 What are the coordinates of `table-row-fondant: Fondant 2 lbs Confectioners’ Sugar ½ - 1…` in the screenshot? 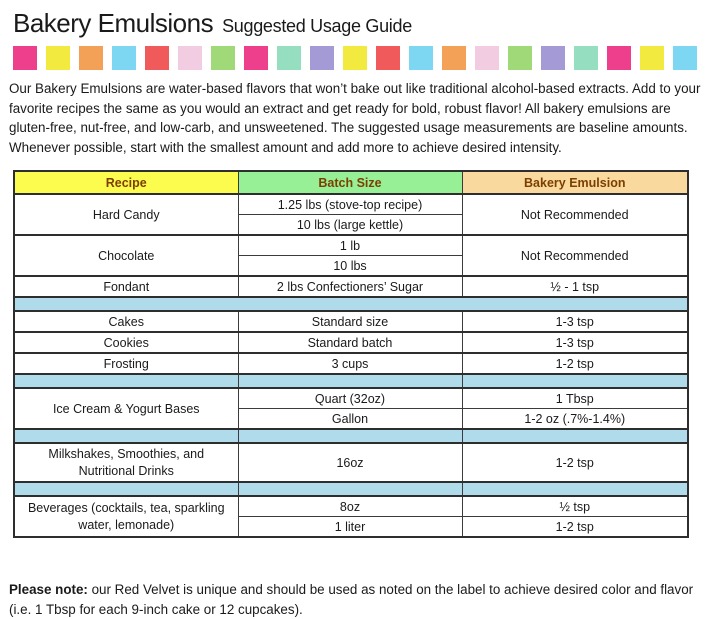 It's located at (351, 286).